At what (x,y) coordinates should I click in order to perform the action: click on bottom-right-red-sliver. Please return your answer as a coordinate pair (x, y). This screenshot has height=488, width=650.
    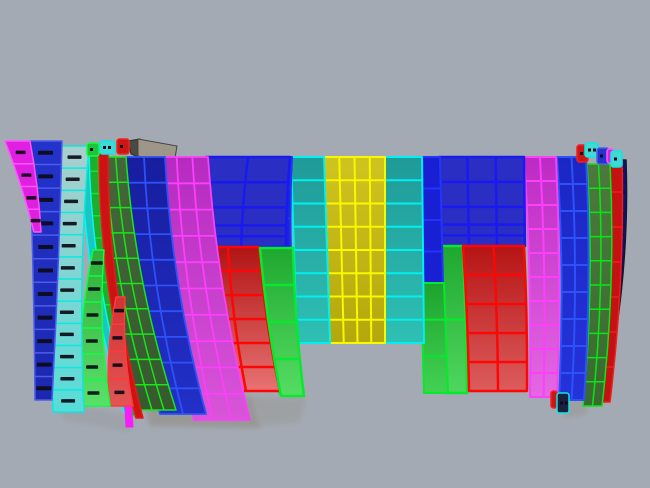
    Looking at the image, I should click on (554, 399).